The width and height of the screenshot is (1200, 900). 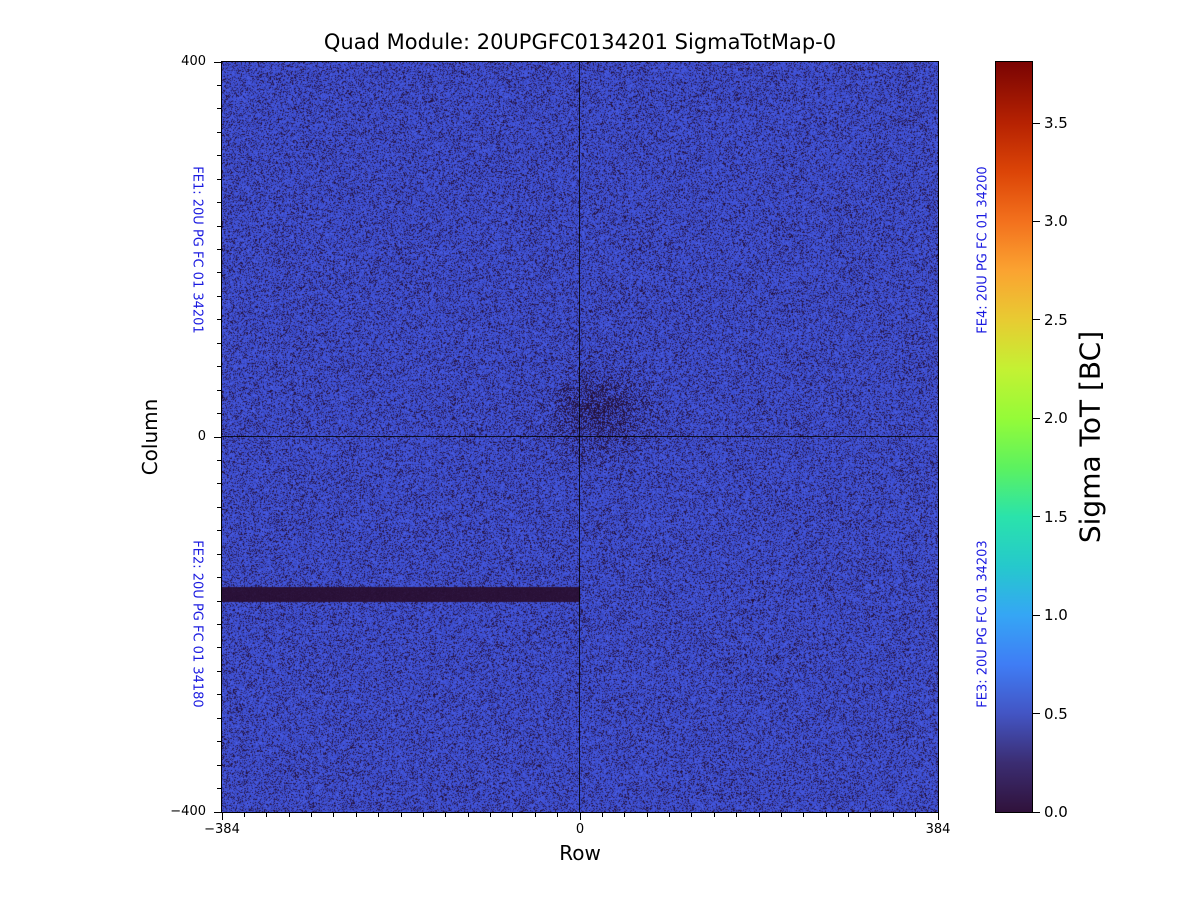 What do you see at coordinates (580, 853) in the screenshot?
I see `x-axis-label: Row` at bounding box center [580, 853].